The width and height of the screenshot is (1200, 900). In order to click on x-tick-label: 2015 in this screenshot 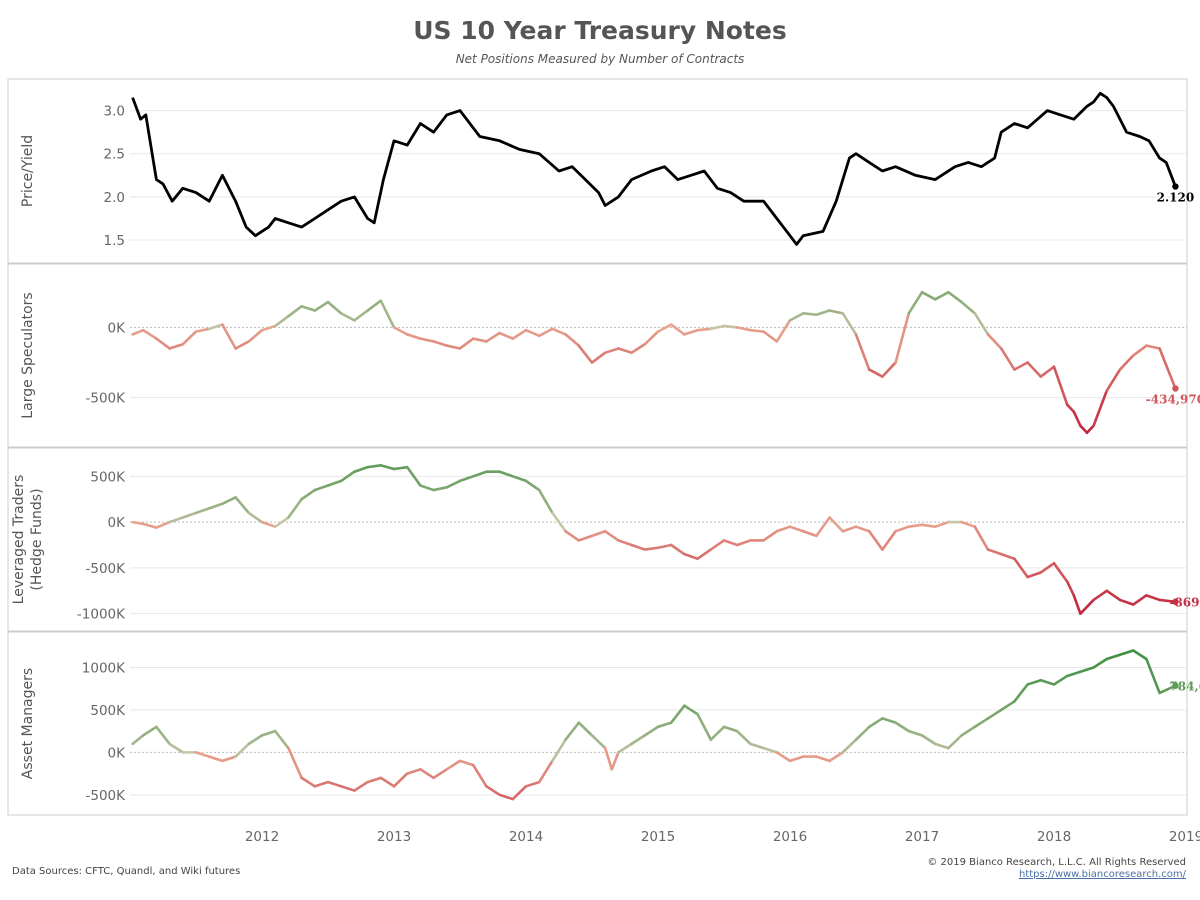, I will do `click(658, 837)`.